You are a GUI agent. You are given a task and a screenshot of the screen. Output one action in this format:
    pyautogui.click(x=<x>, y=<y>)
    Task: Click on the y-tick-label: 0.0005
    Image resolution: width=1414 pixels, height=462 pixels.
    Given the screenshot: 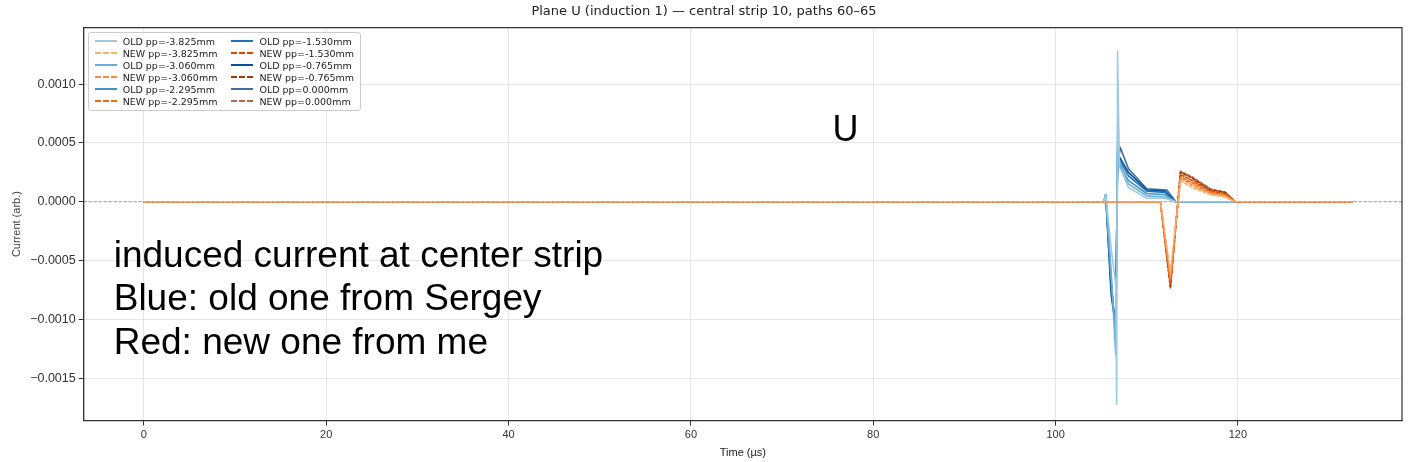 What is the action you would take?
    pyautogui.click(x=56, y=142)
    